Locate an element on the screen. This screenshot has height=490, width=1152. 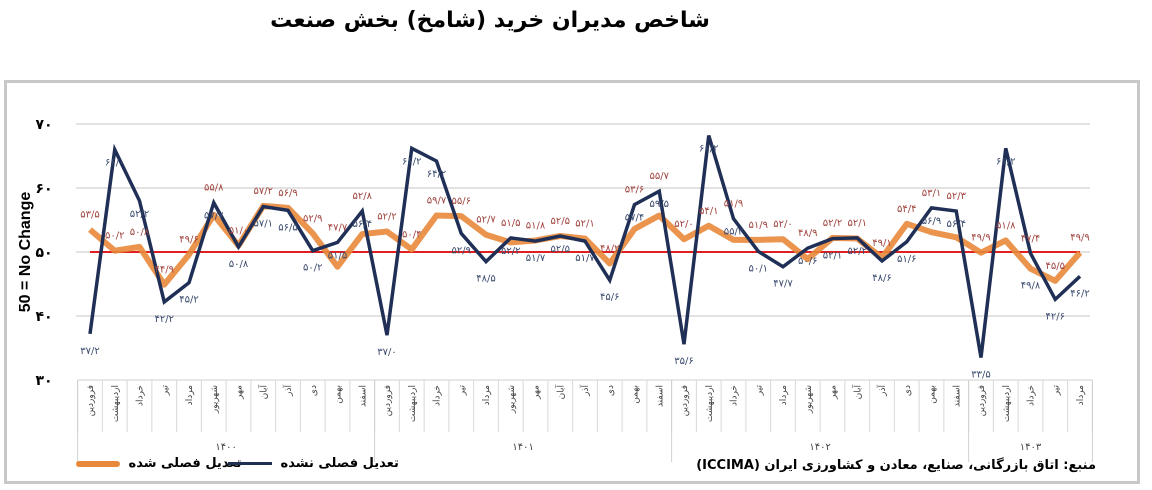
data-label-nsa: ۵۲/۵ is located at coordinates (560, 249).